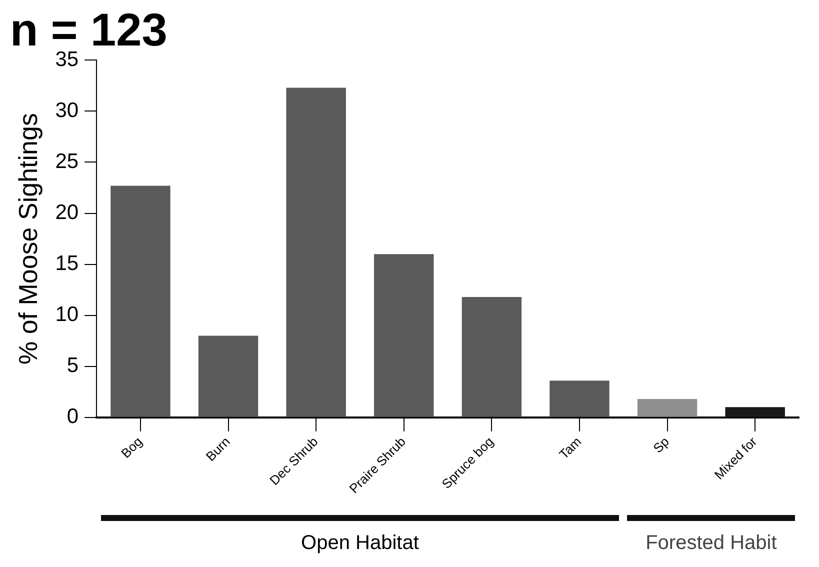 The width and height of the screenshot is (819, 567). What do you see at coordinates (67, 314) in the screenshot?
I see `y-tick-label: 10` at bounding box center [67, 314].